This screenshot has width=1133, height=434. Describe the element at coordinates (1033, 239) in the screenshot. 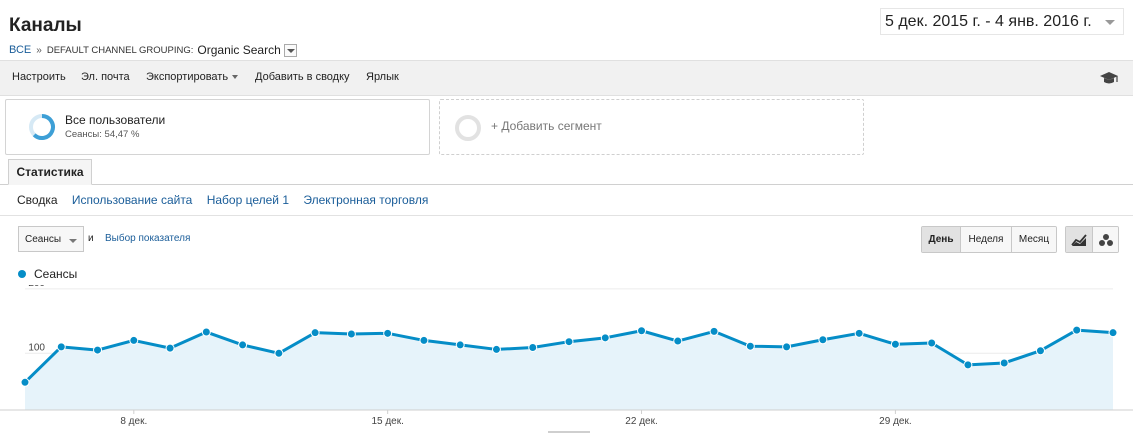

I see `period-month-button: Месяц` at that location.